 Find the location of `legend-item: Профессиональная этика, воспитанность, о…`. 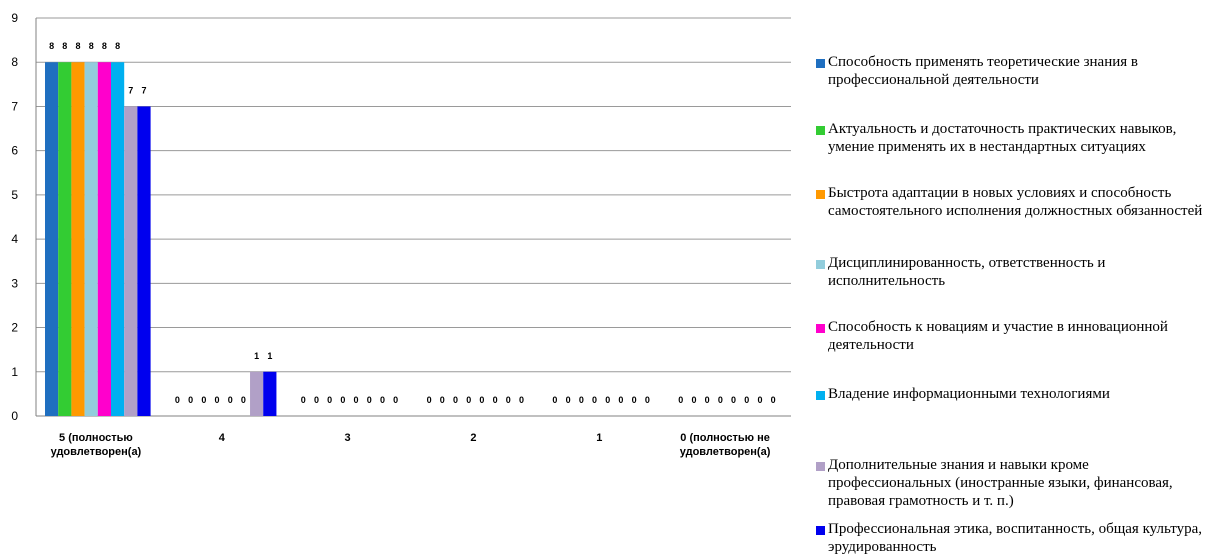

legend-item: Профессиональная этика, воспитанность, о… is located at coordinates (1014, 538).